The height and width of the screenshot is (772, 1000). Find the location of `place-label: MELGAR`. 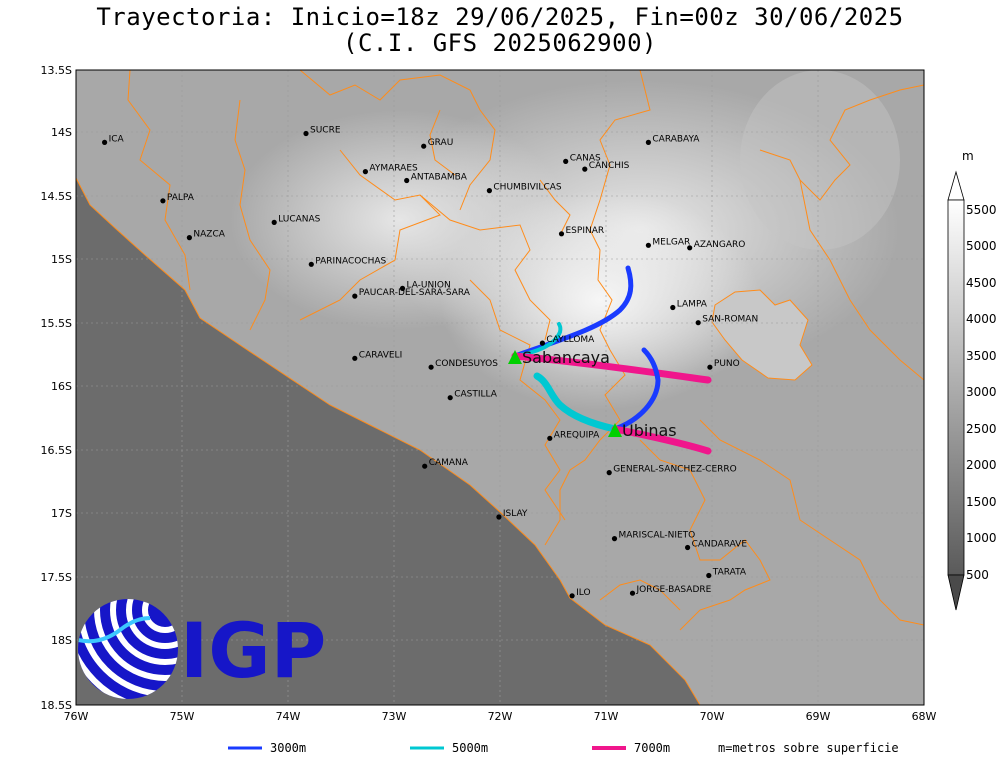

place-label: MELGAR is located at coordinates (671, 242).